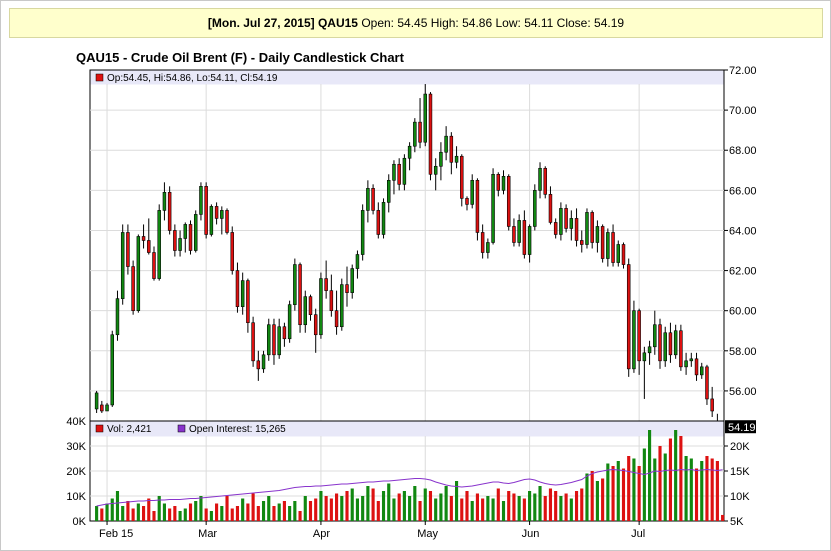  Describe the element at coordinates (740, 497) in the screenshot. I see `oi-tick-label: 10K` at that location.